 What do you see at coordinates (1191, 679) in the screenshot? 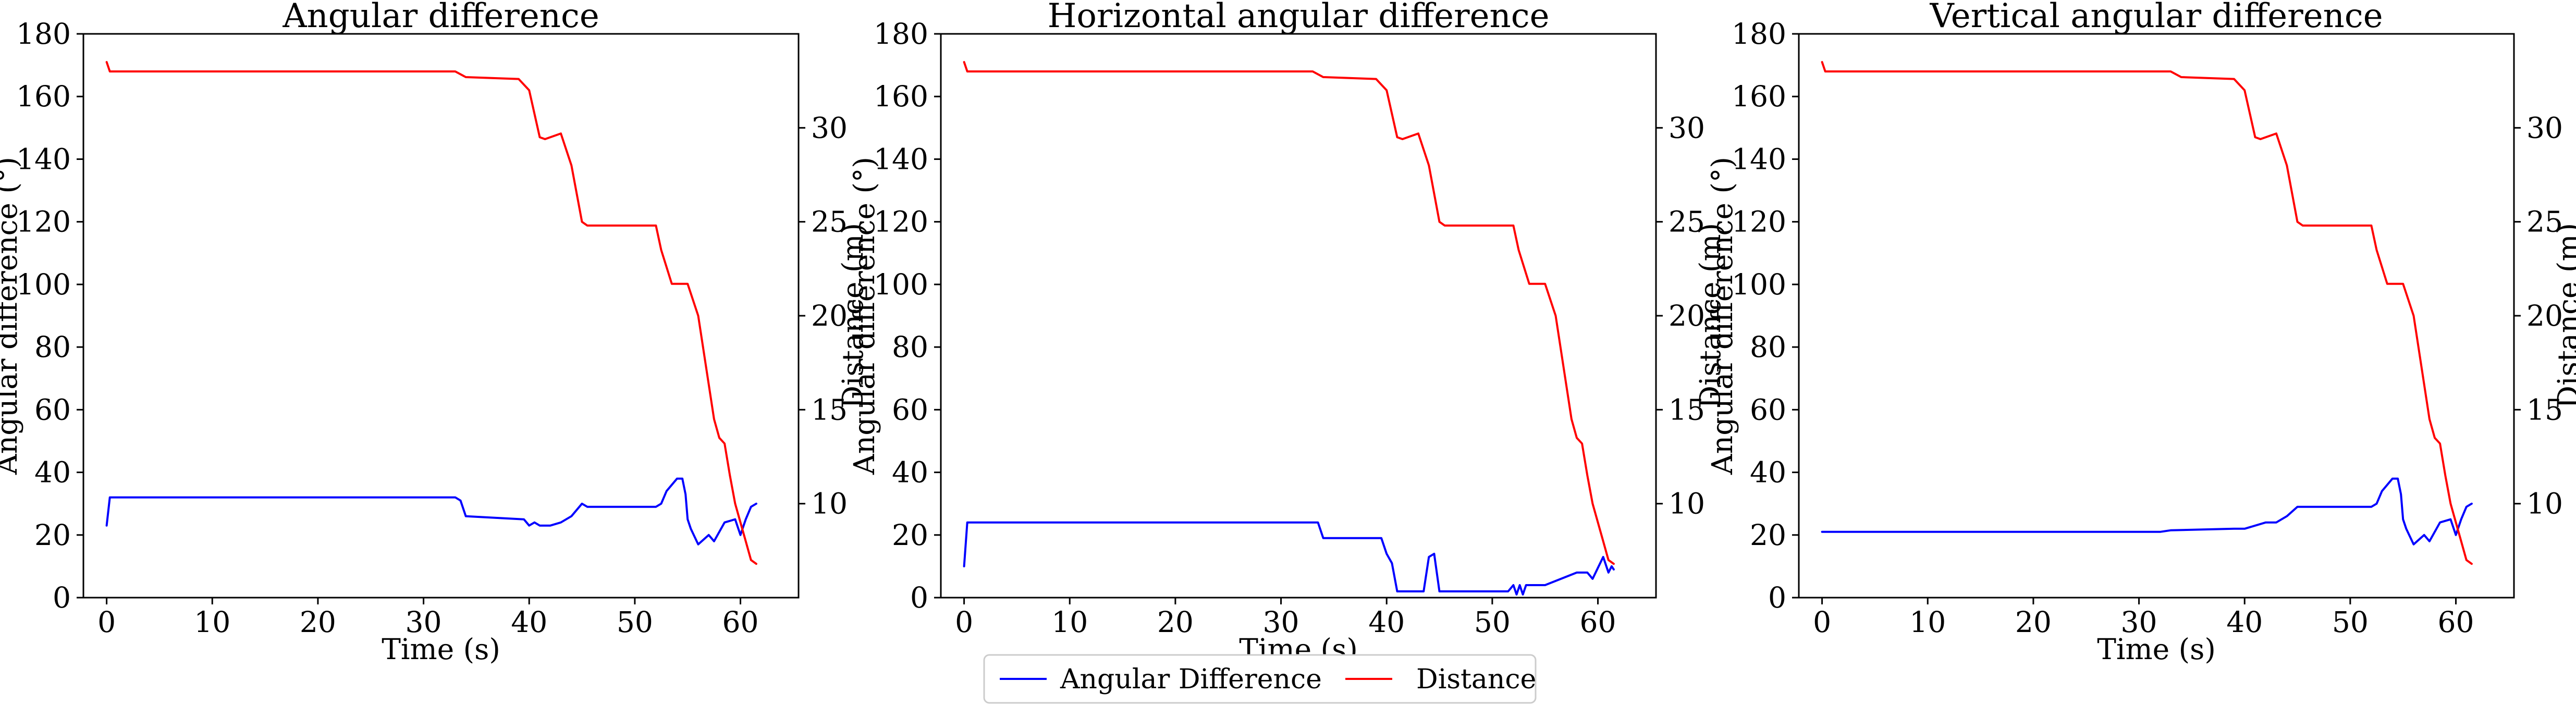
I see `legend-label-angular-difference: Angular Difference` at bounding box center [1191, 679].